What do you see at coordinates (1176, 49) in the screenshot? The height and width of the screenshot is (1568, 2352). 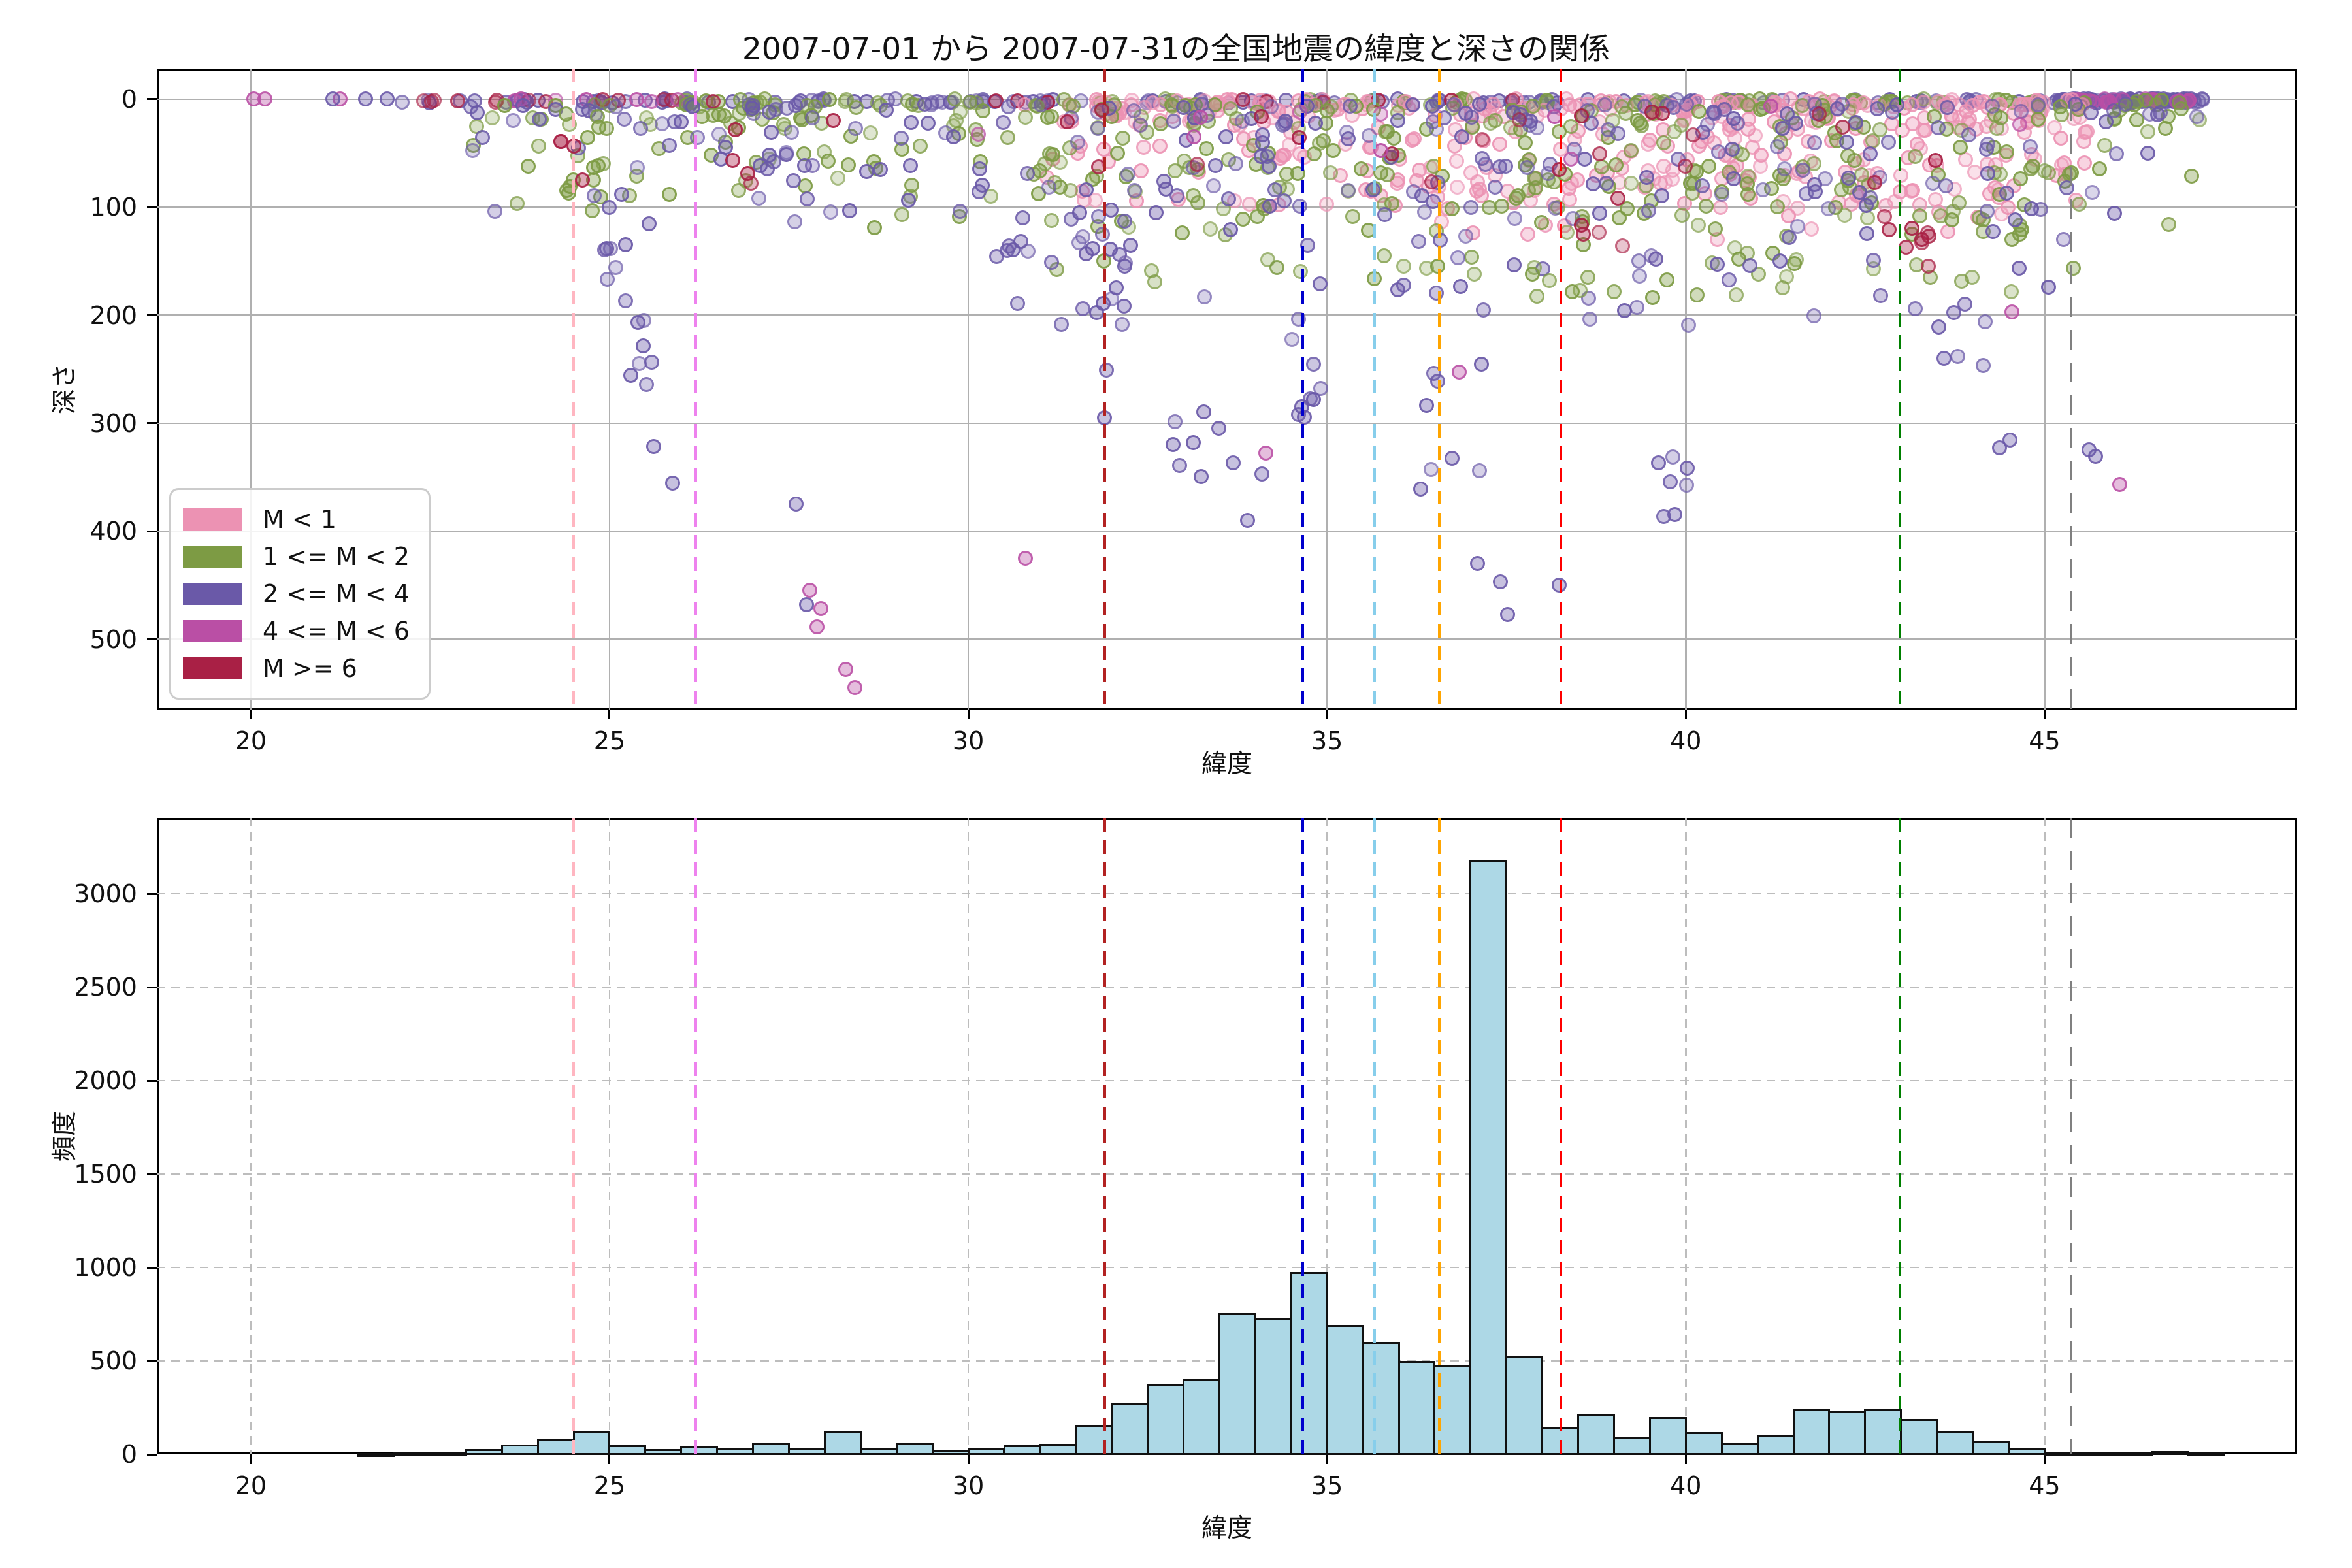 I see `plot-title: 2007-07-01 から 2007-07-31の全国地震の緯度と深さの関係` at bounding box center [1176, 49].